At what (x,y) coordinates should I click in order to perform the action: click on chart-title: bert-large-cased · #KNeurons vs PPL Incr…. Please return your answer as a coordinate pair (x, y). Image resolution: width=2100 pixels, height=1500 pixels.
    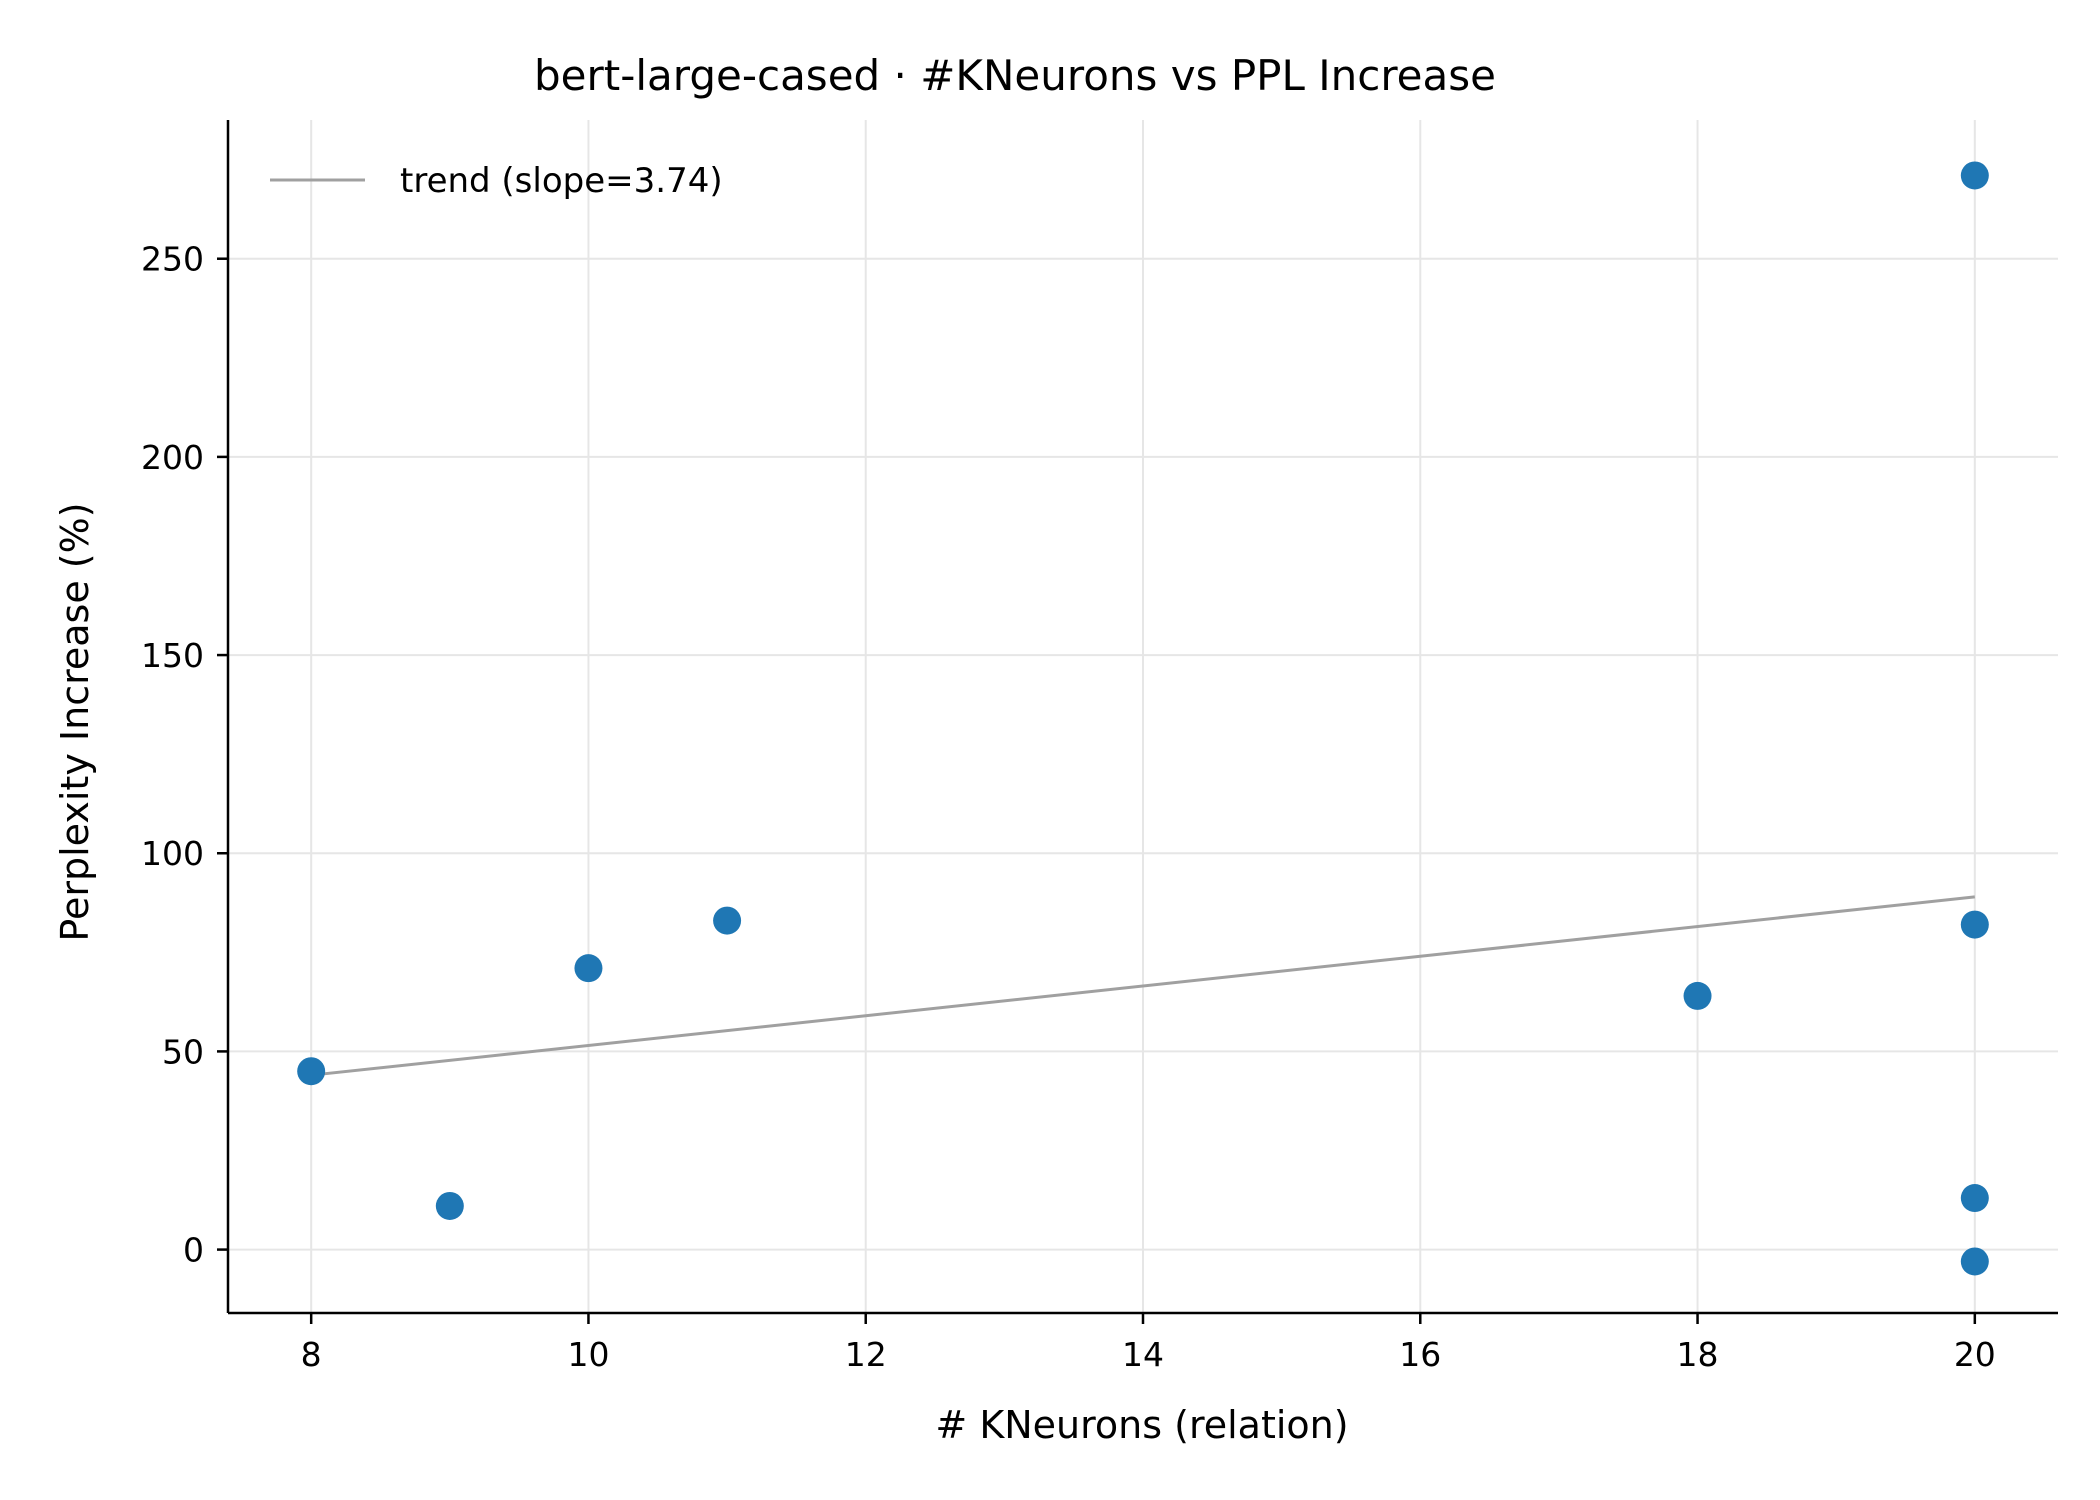
    Looking at the image, I should click on (1015, 75).